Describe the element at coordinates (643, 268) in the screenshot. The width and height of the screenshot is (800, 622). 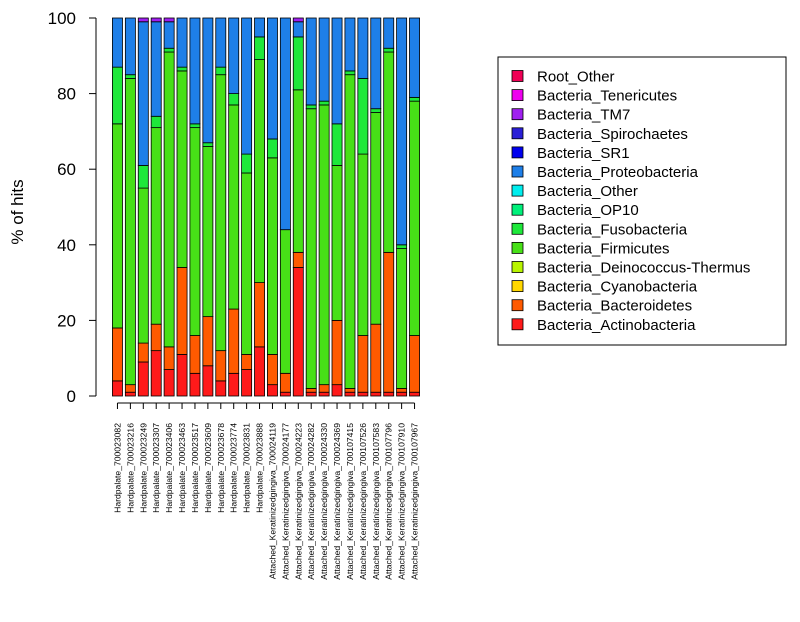
I see `legend-label: Bacteria_Deinococcus-Thermus` at that location.